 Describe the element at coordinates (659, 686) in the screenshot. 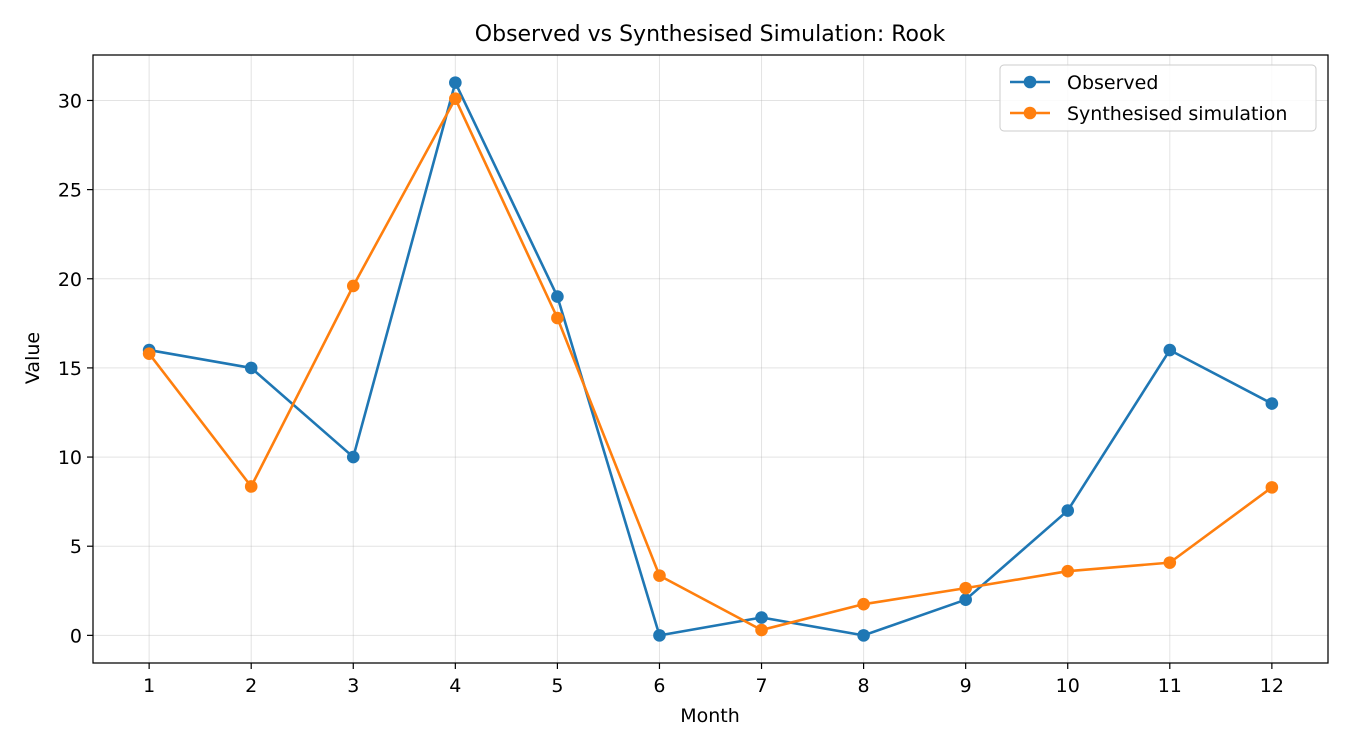

I see `x-tick-label: 6` at that location.